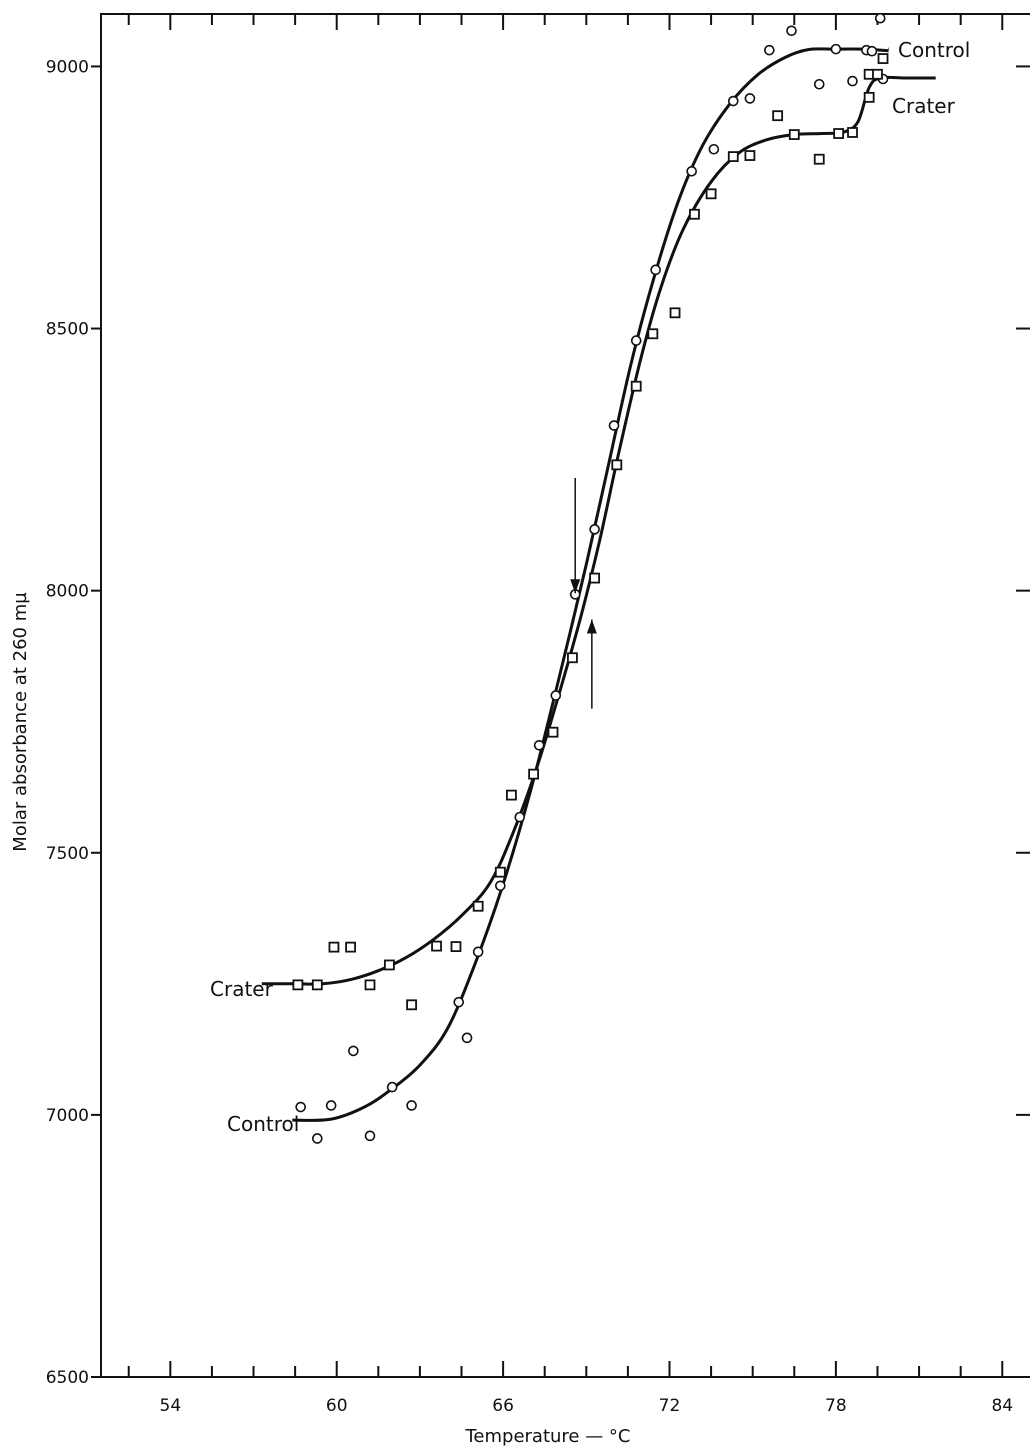  Describe the element at coordinates (67, 330) in the screenshot. I see `y-tick-label: 8500` at that location.